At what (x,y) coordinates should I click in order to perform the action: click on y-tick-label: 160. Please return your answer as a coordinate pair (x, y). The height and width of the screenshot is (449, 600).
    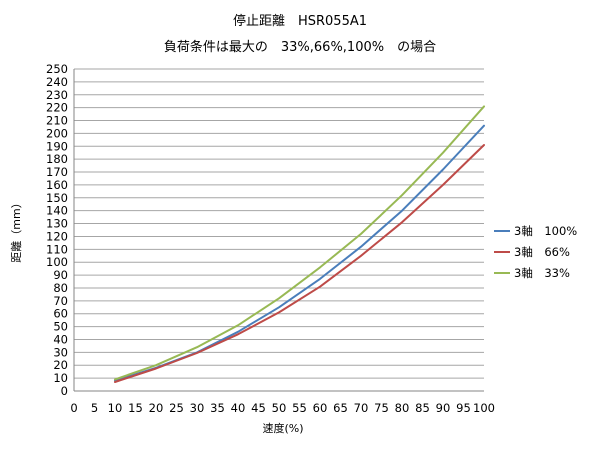
    Looking at the image, I should click on (57, 185).